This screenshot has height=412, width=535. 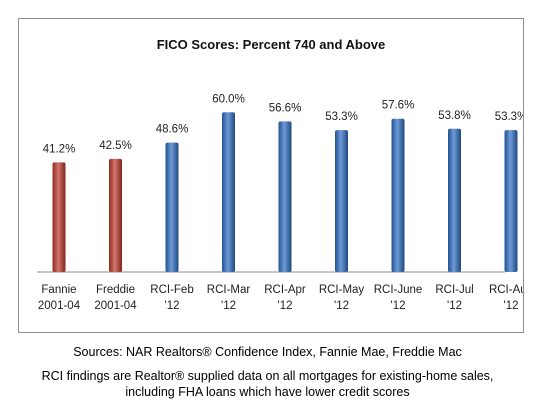 What do you see at coordinates (398, 298) in the screenshot?
I see `x-tick-label: RCI-June '12` at bounding box center [398, 298].